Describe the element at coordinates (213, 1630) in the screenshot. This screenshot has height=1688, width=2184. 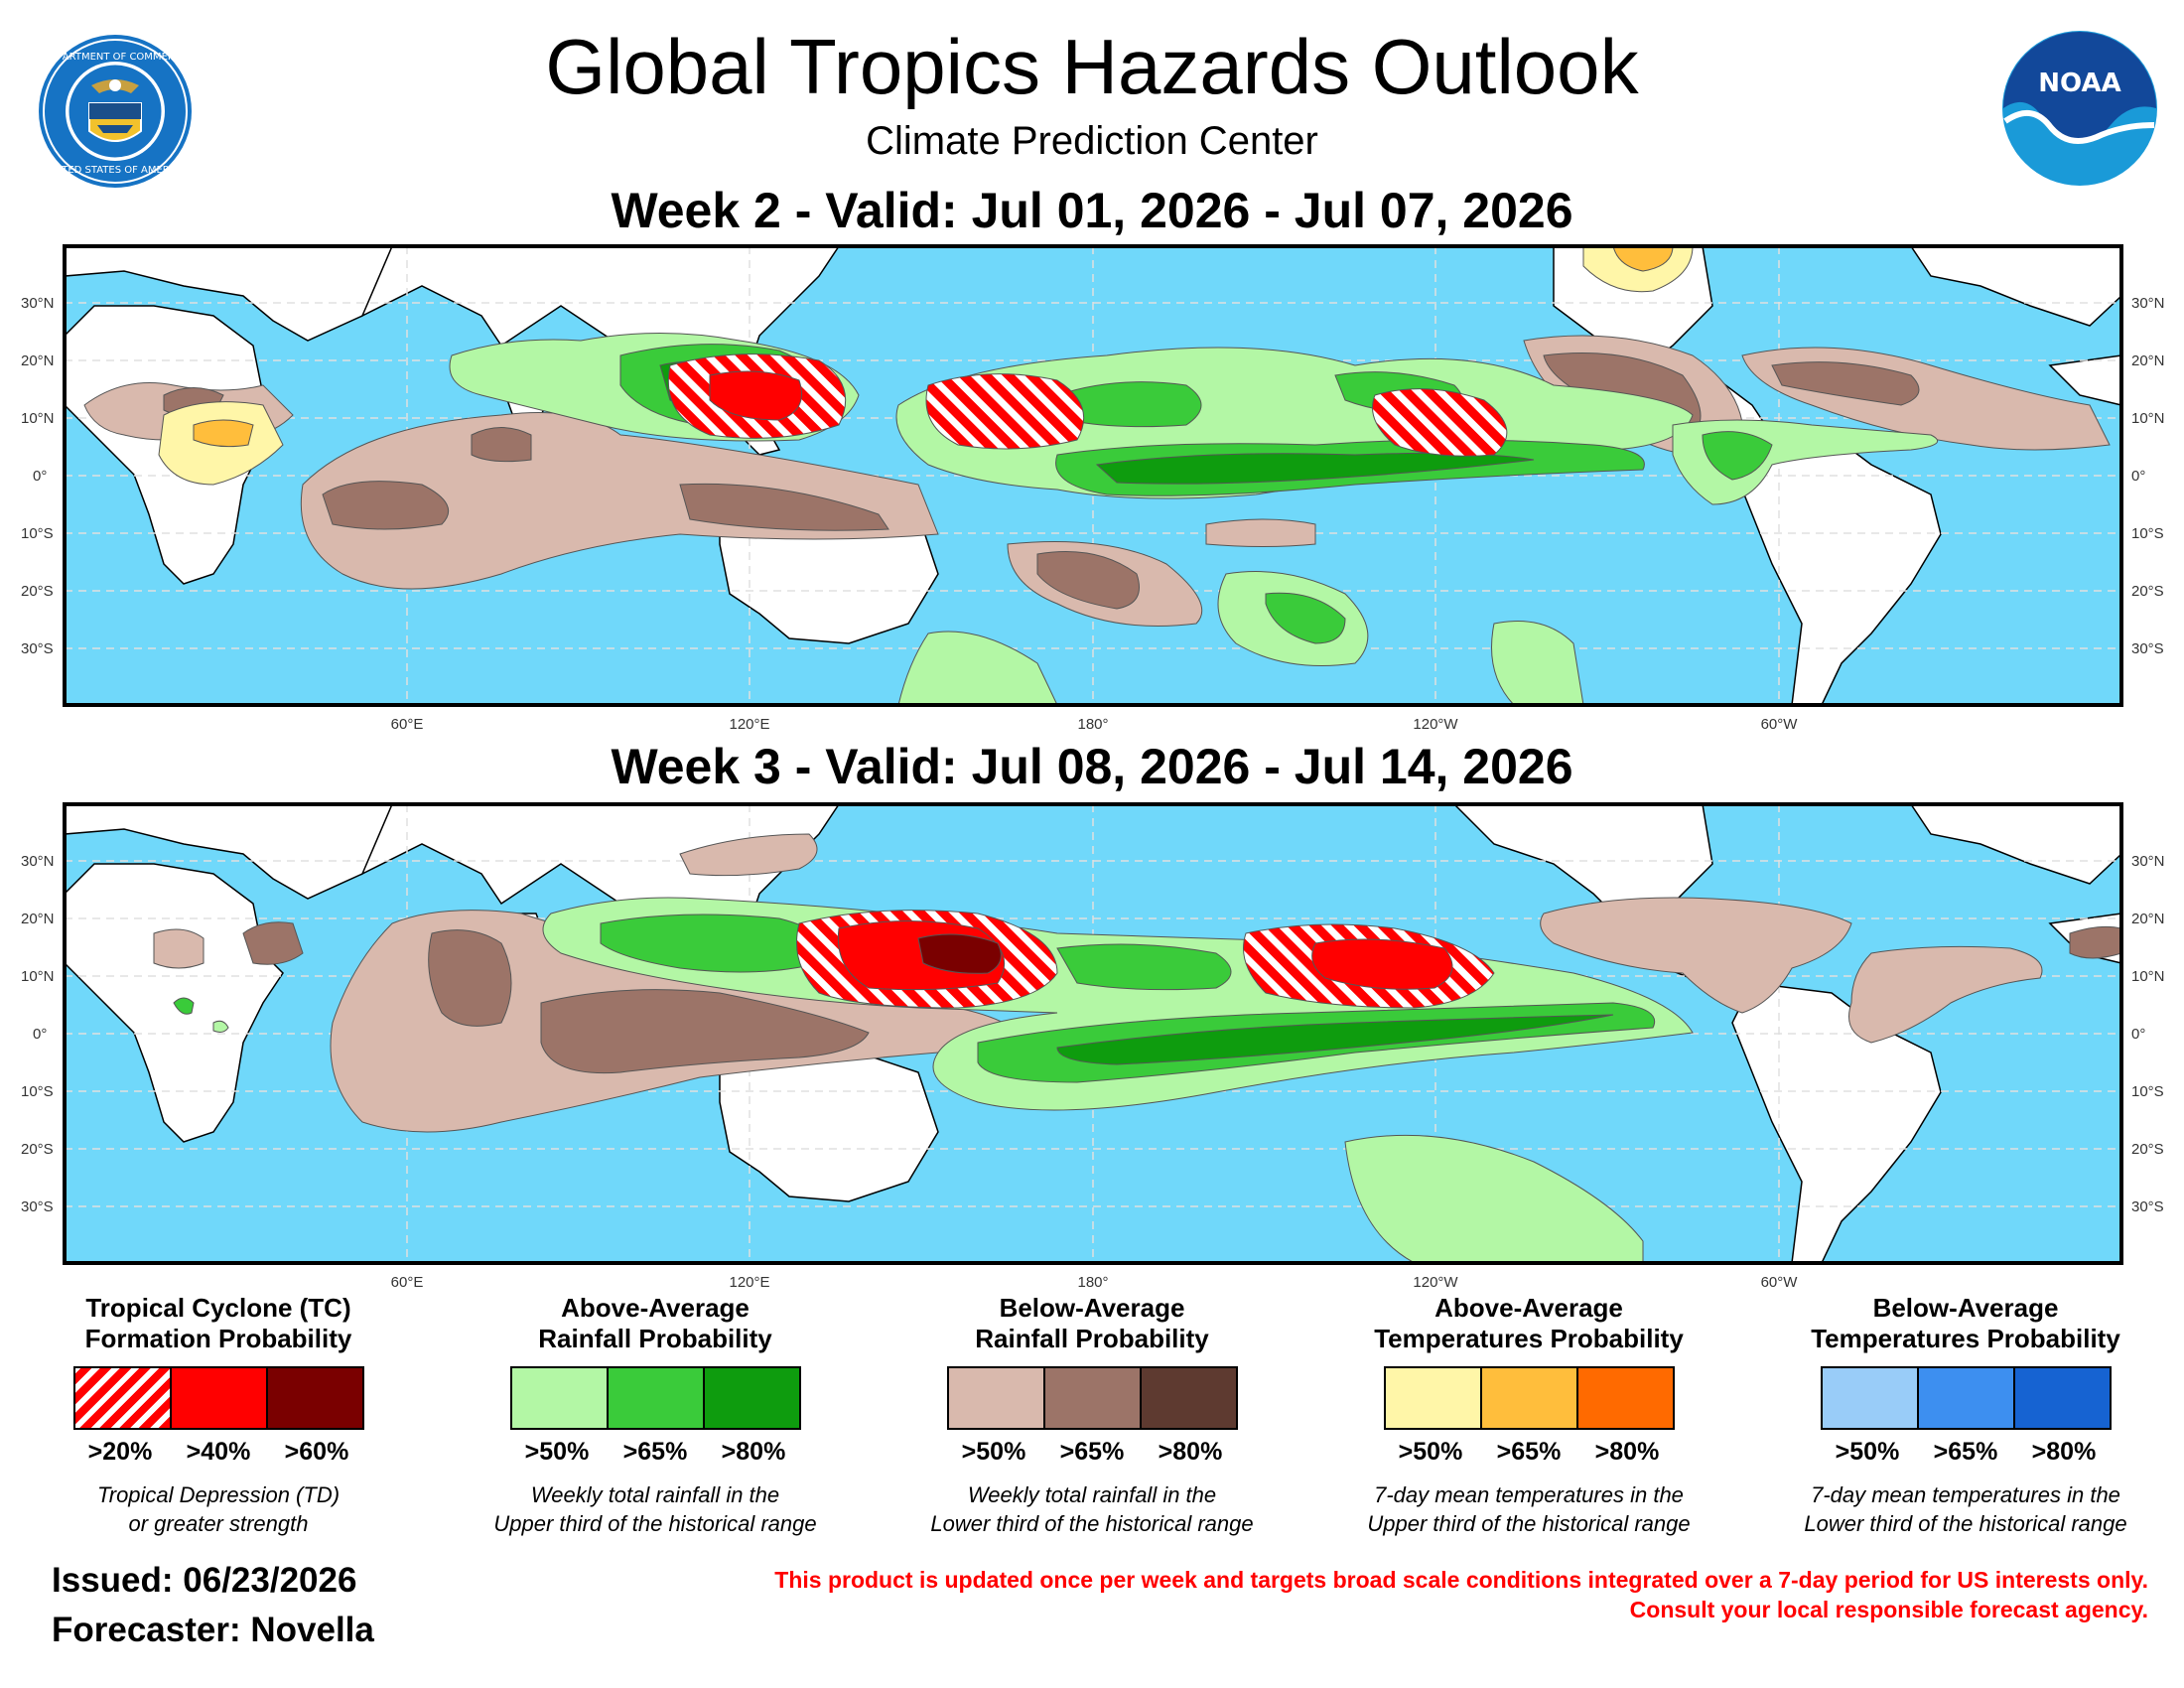
I see `forecaster-name: Forecaster: Novella` at that location.